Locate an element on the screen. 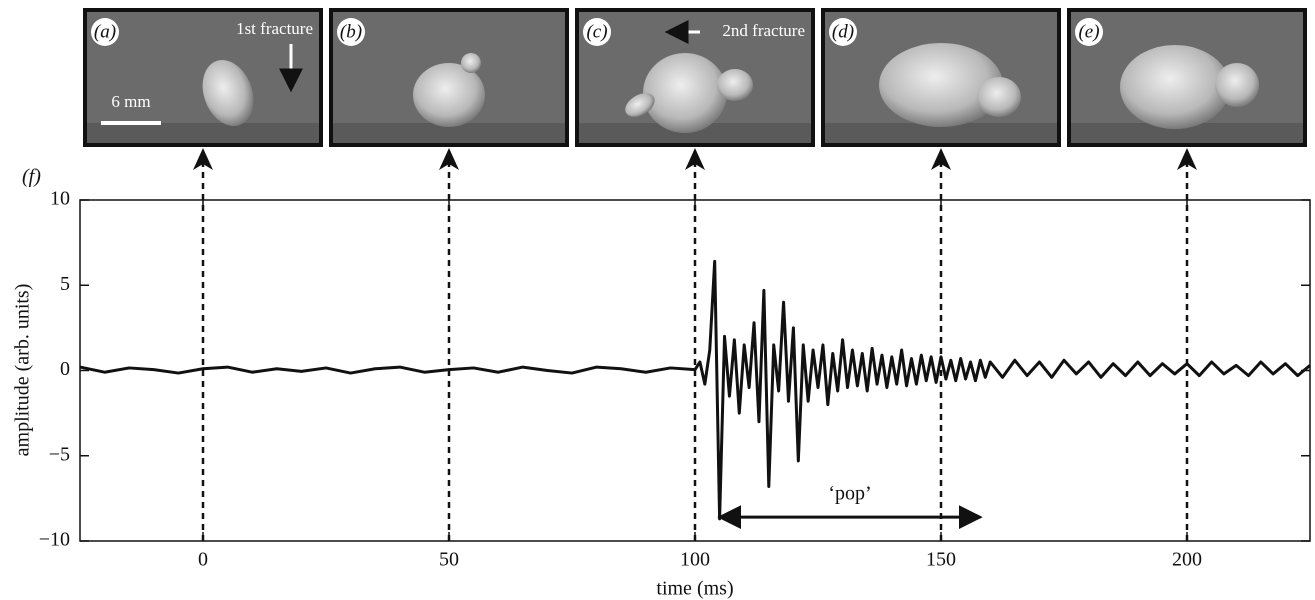  x-axis-label: time (ms) is located at coordinates (694, 589).